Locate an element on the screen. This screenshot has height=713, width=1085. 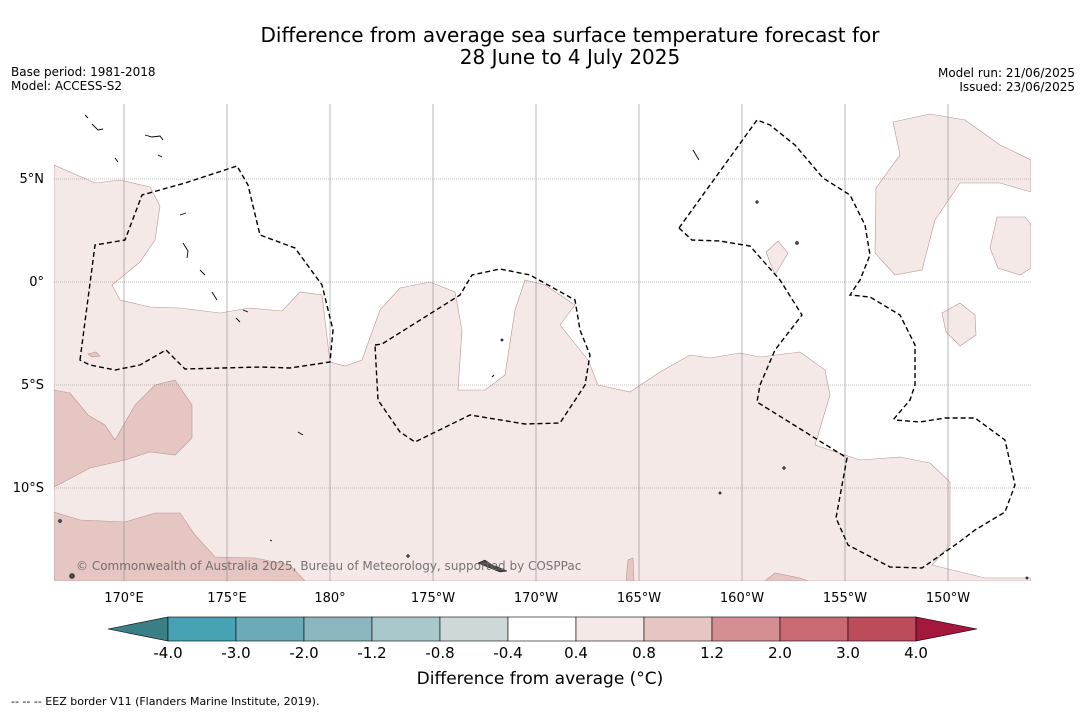
island-a is located at coordinates (492, 566).